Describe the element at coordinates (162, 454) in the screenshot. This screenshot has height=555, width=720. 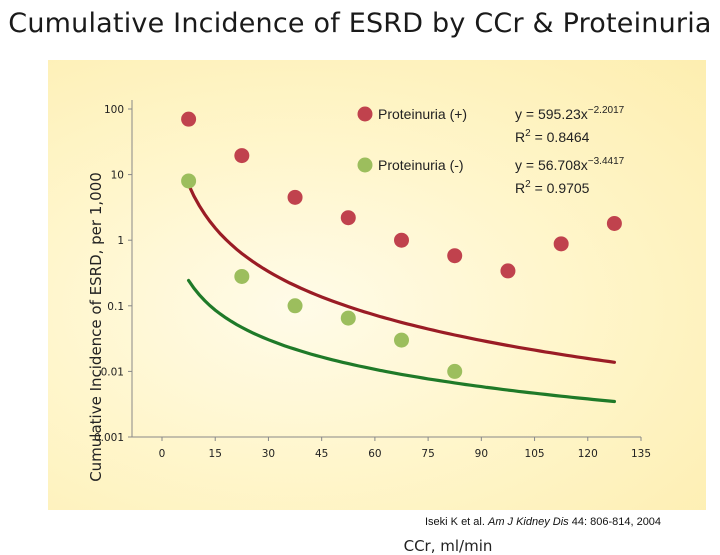
I see `x-tick-label: 0` at that location.